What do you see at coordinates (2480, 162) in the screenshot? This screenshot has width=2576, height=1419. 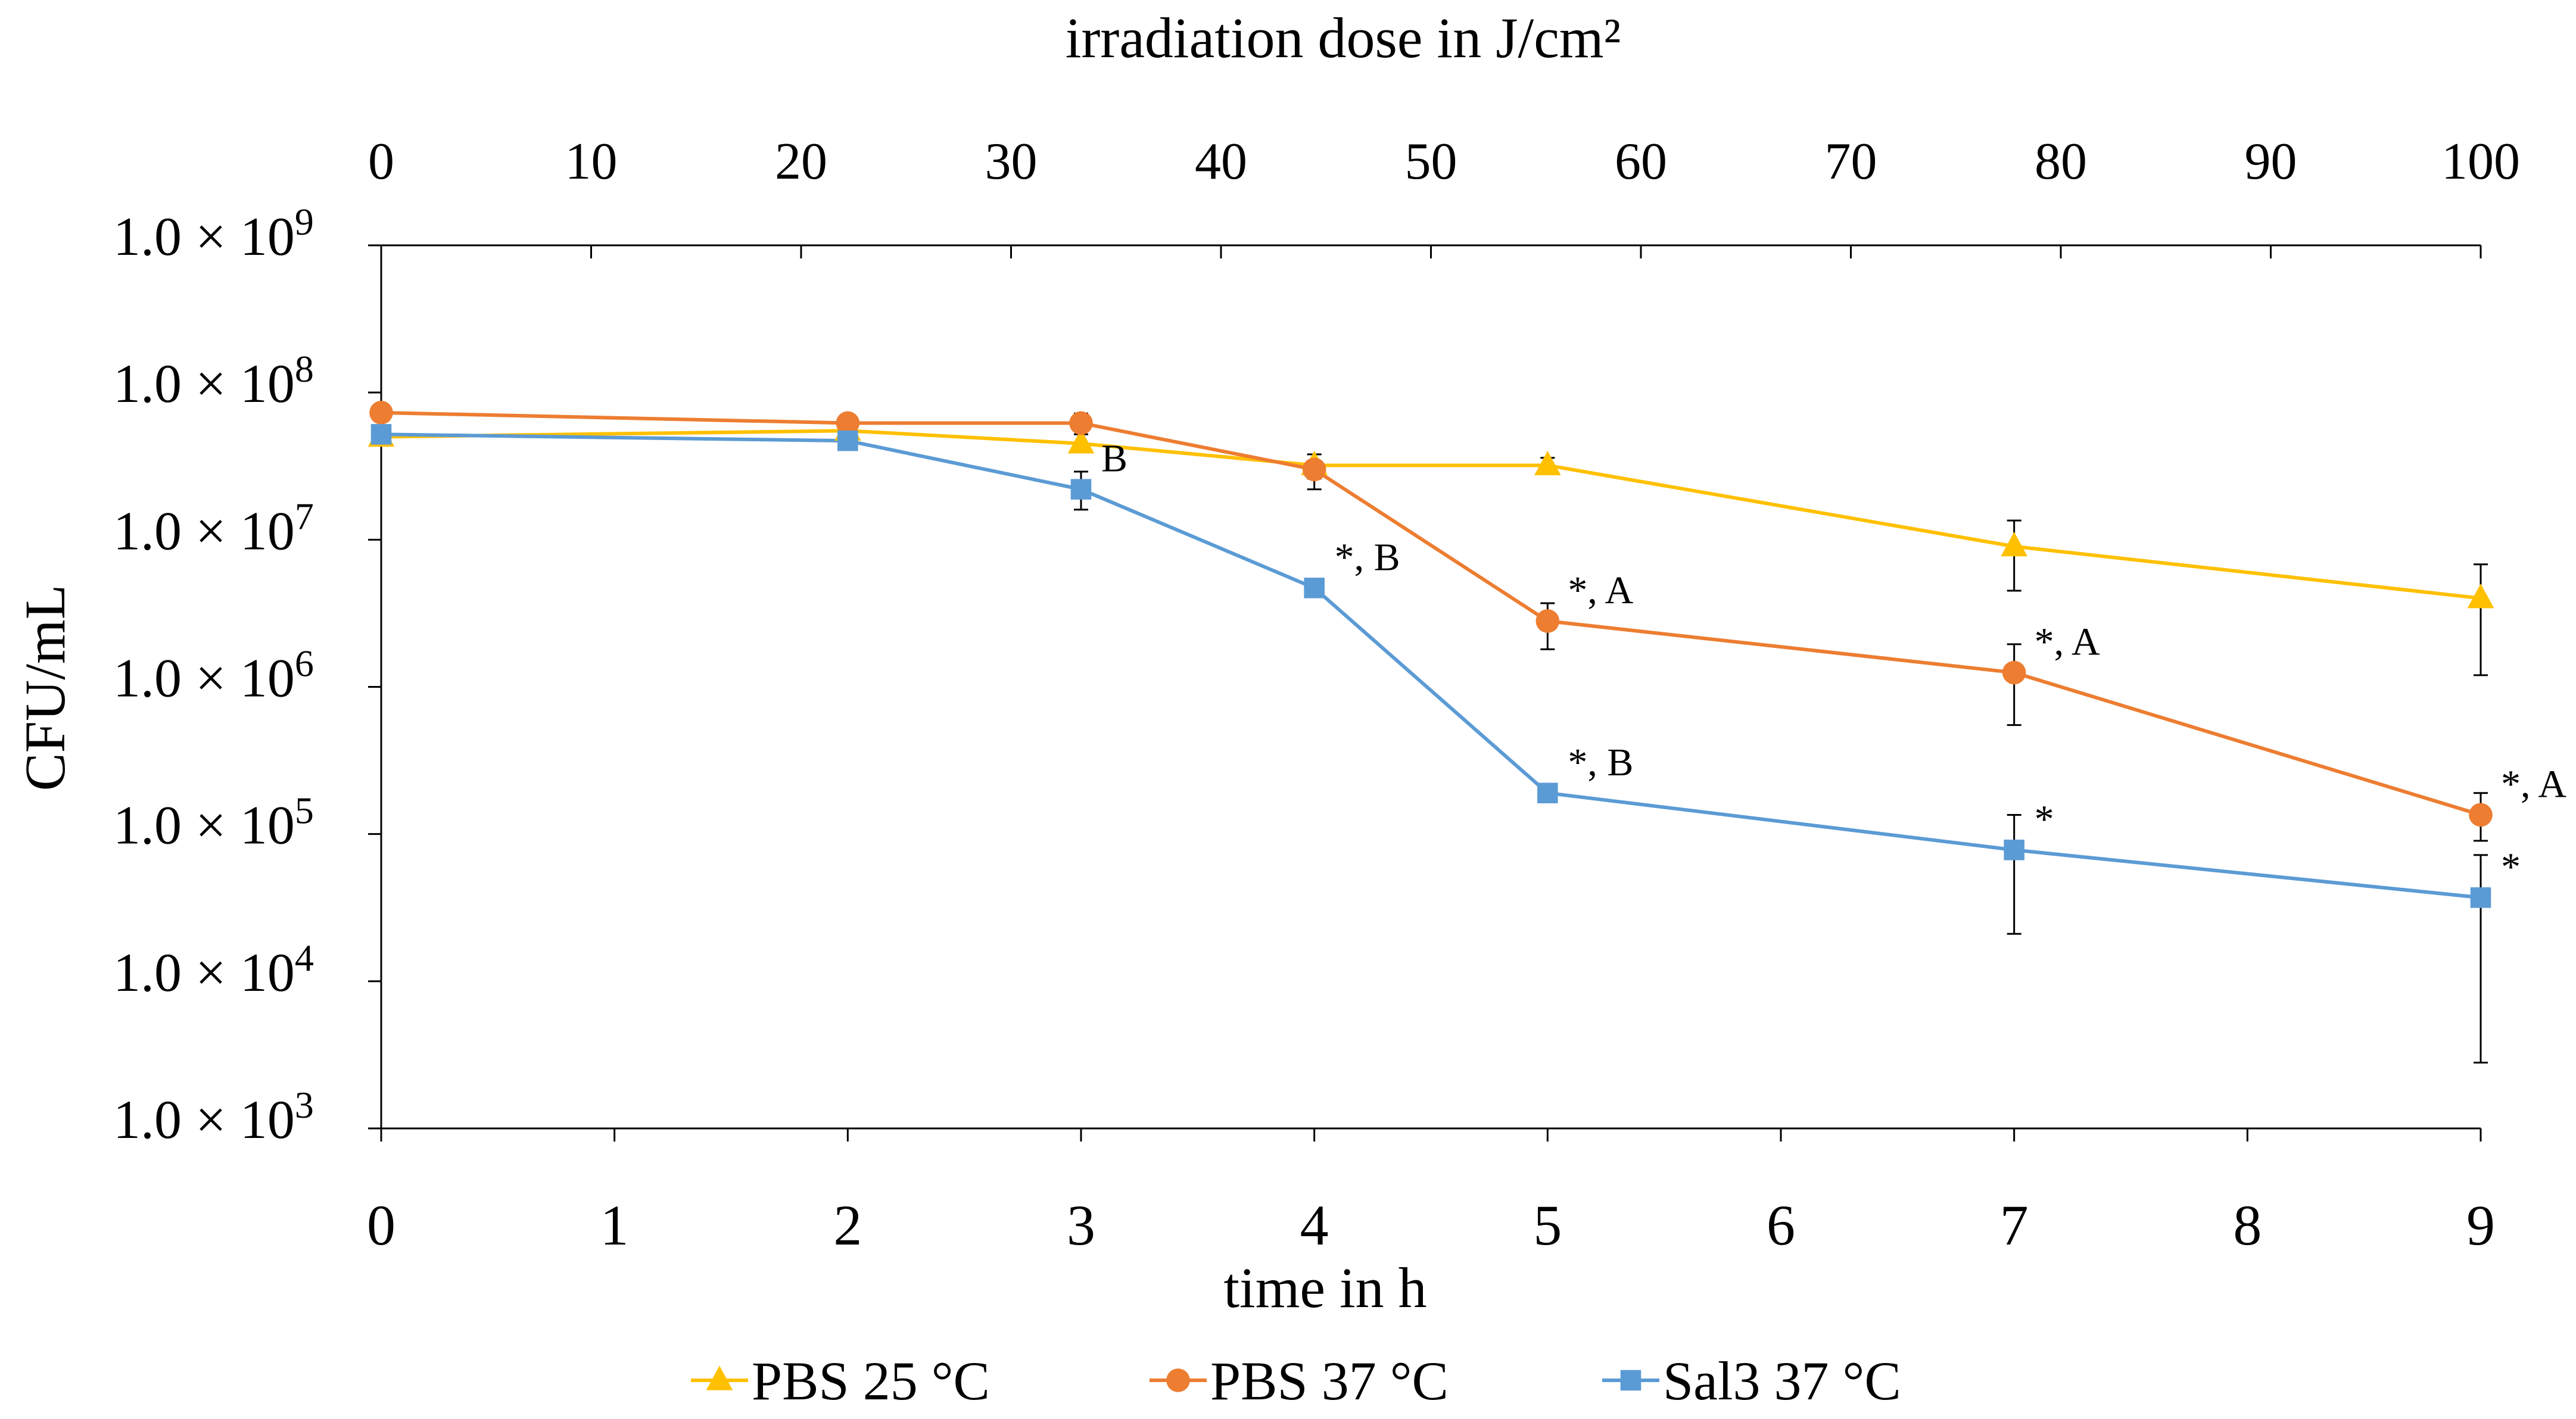 I see `secondary-x-tick-label: 100` at bounding box center [2480, 162].